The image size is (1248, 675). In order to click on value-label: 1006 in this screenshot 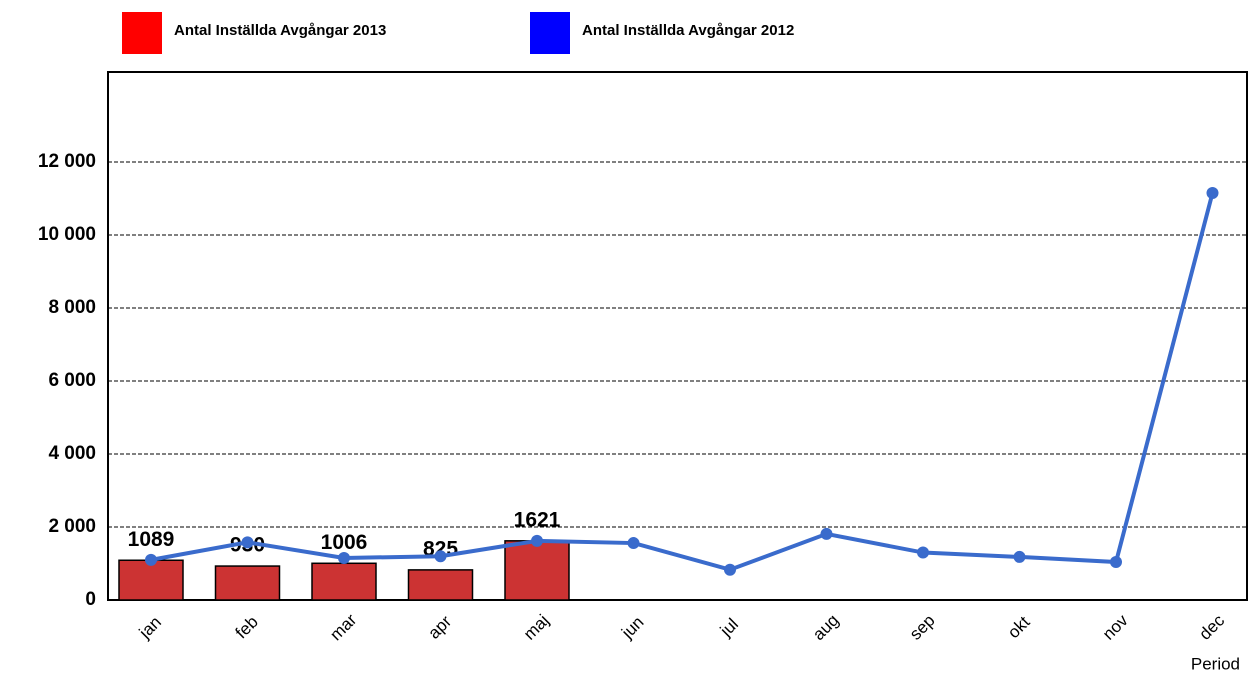, I will do `click(344, 542)`.